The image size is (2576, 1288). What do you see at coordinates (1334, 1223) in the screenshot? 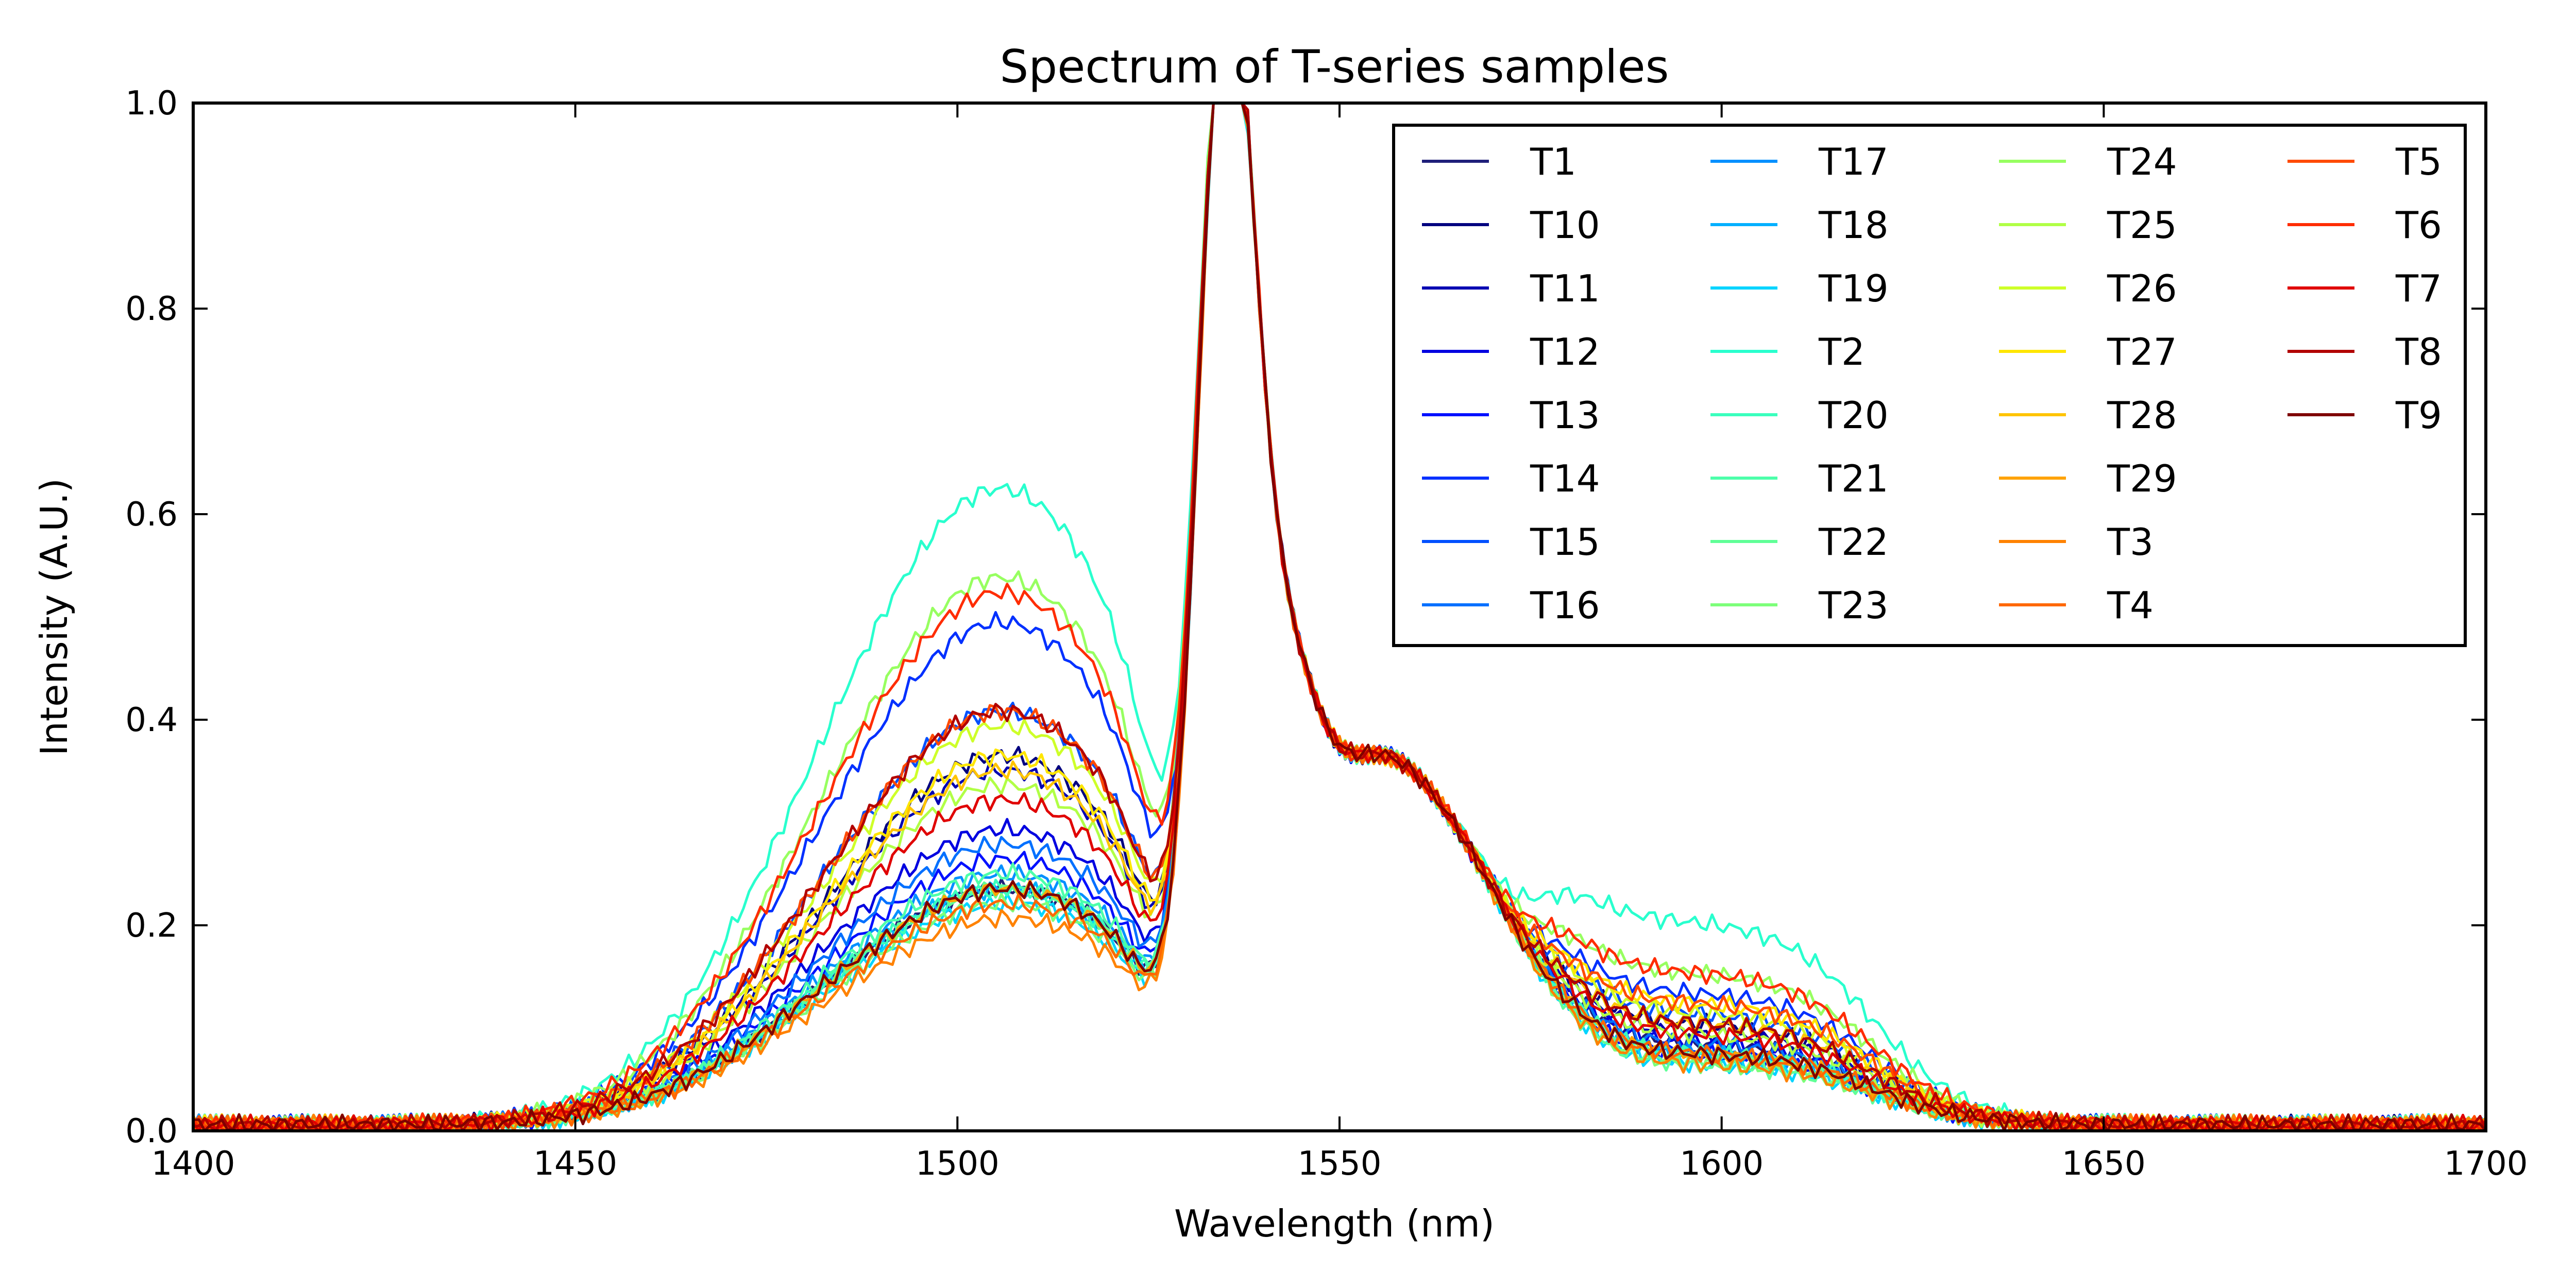
I see `x-axis-title: Wavelength (nm)` at bounding box center [1334, 1223].